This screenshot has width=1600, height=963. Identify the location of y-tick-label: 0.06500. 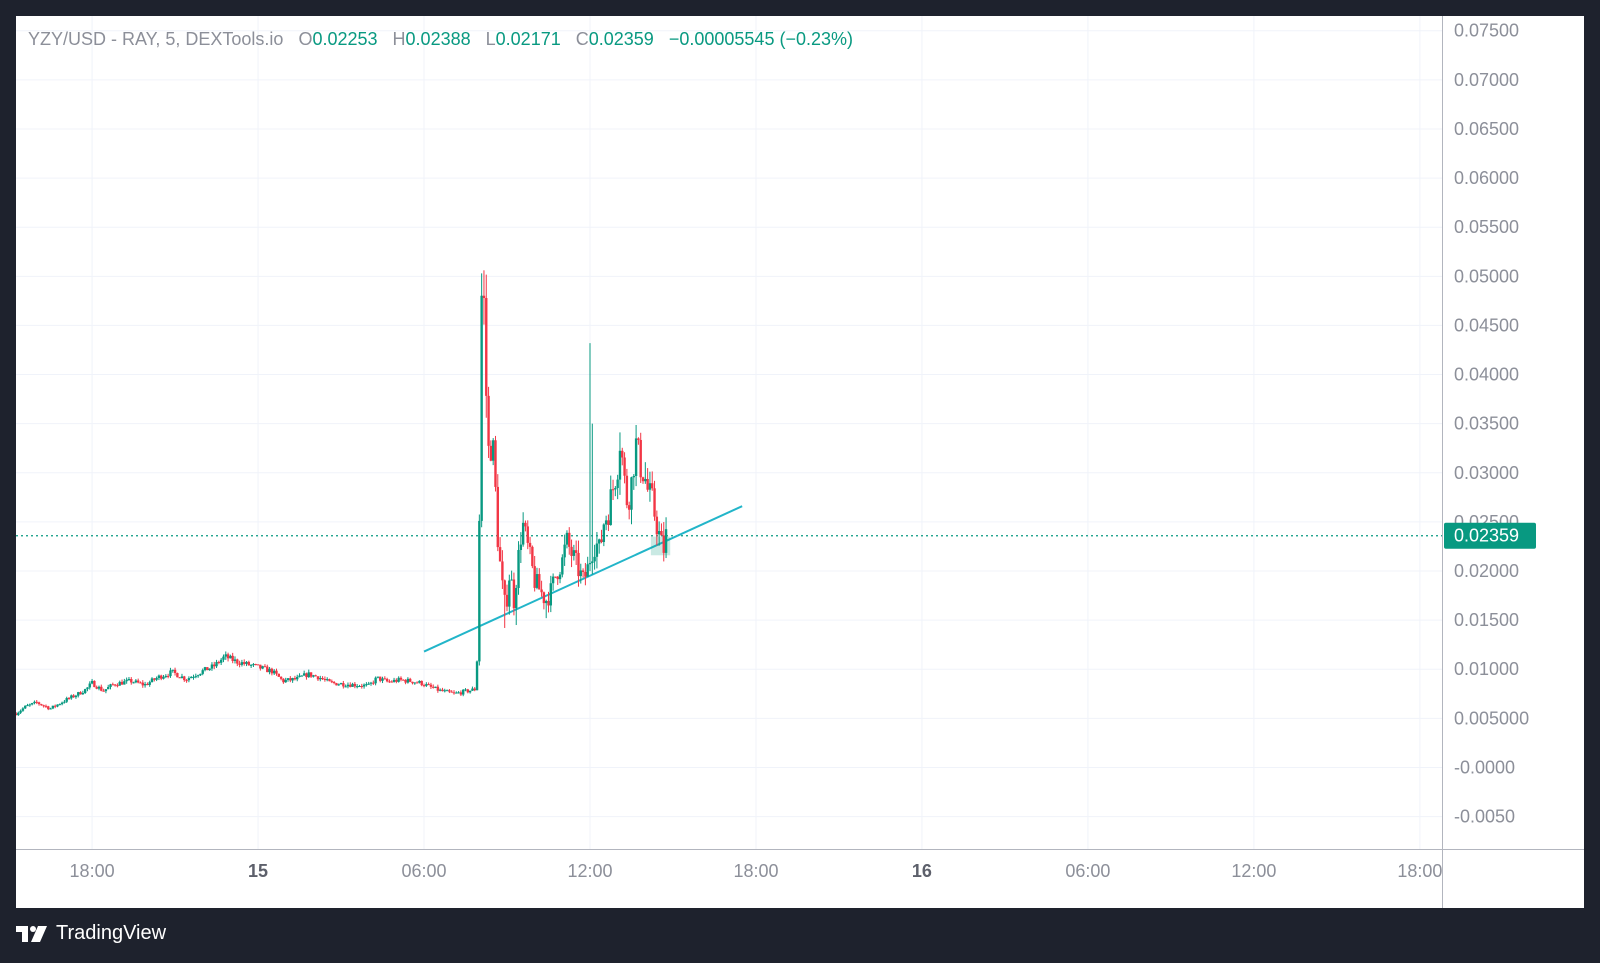
(1486, 129).